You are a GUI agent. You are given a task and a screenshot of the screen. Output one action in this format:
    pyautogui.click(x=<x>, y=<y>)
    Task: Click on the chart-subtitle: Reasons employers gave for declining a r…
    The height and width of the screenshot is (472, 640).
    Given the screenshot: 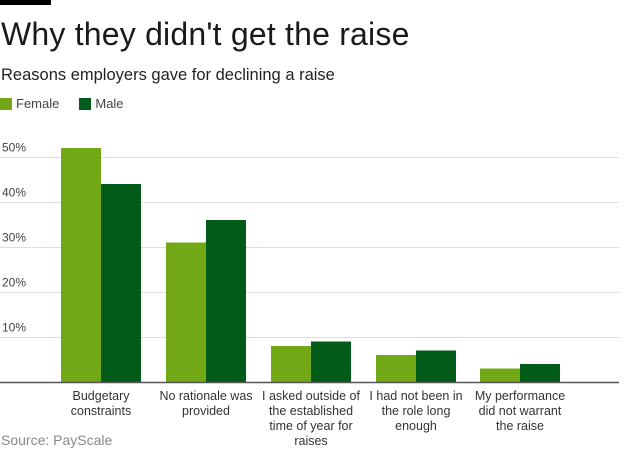 What is the action you would take?
    pyautogui.click(x=168, y=75)
    